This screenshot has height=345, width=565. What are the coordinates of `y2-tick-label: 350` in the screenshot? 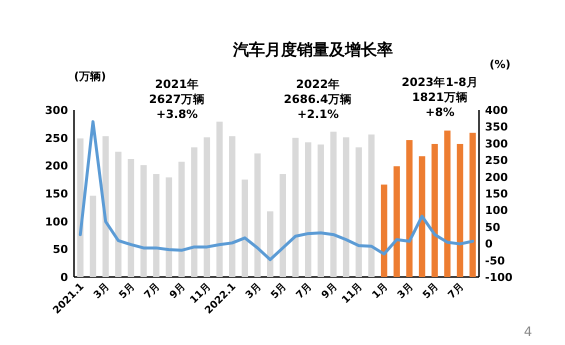 It's located at (496, 127).